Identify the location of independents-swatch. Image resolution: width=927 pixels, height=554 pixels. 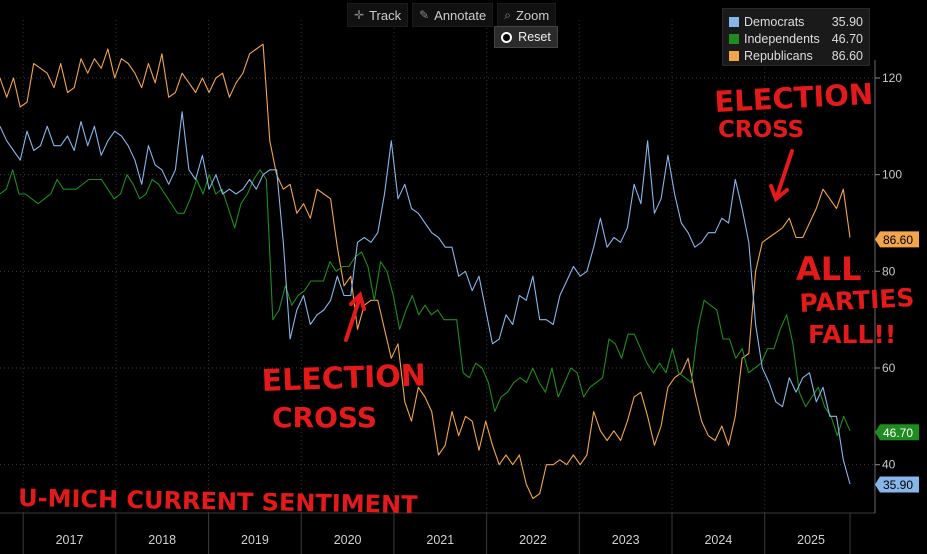
(734, 38).